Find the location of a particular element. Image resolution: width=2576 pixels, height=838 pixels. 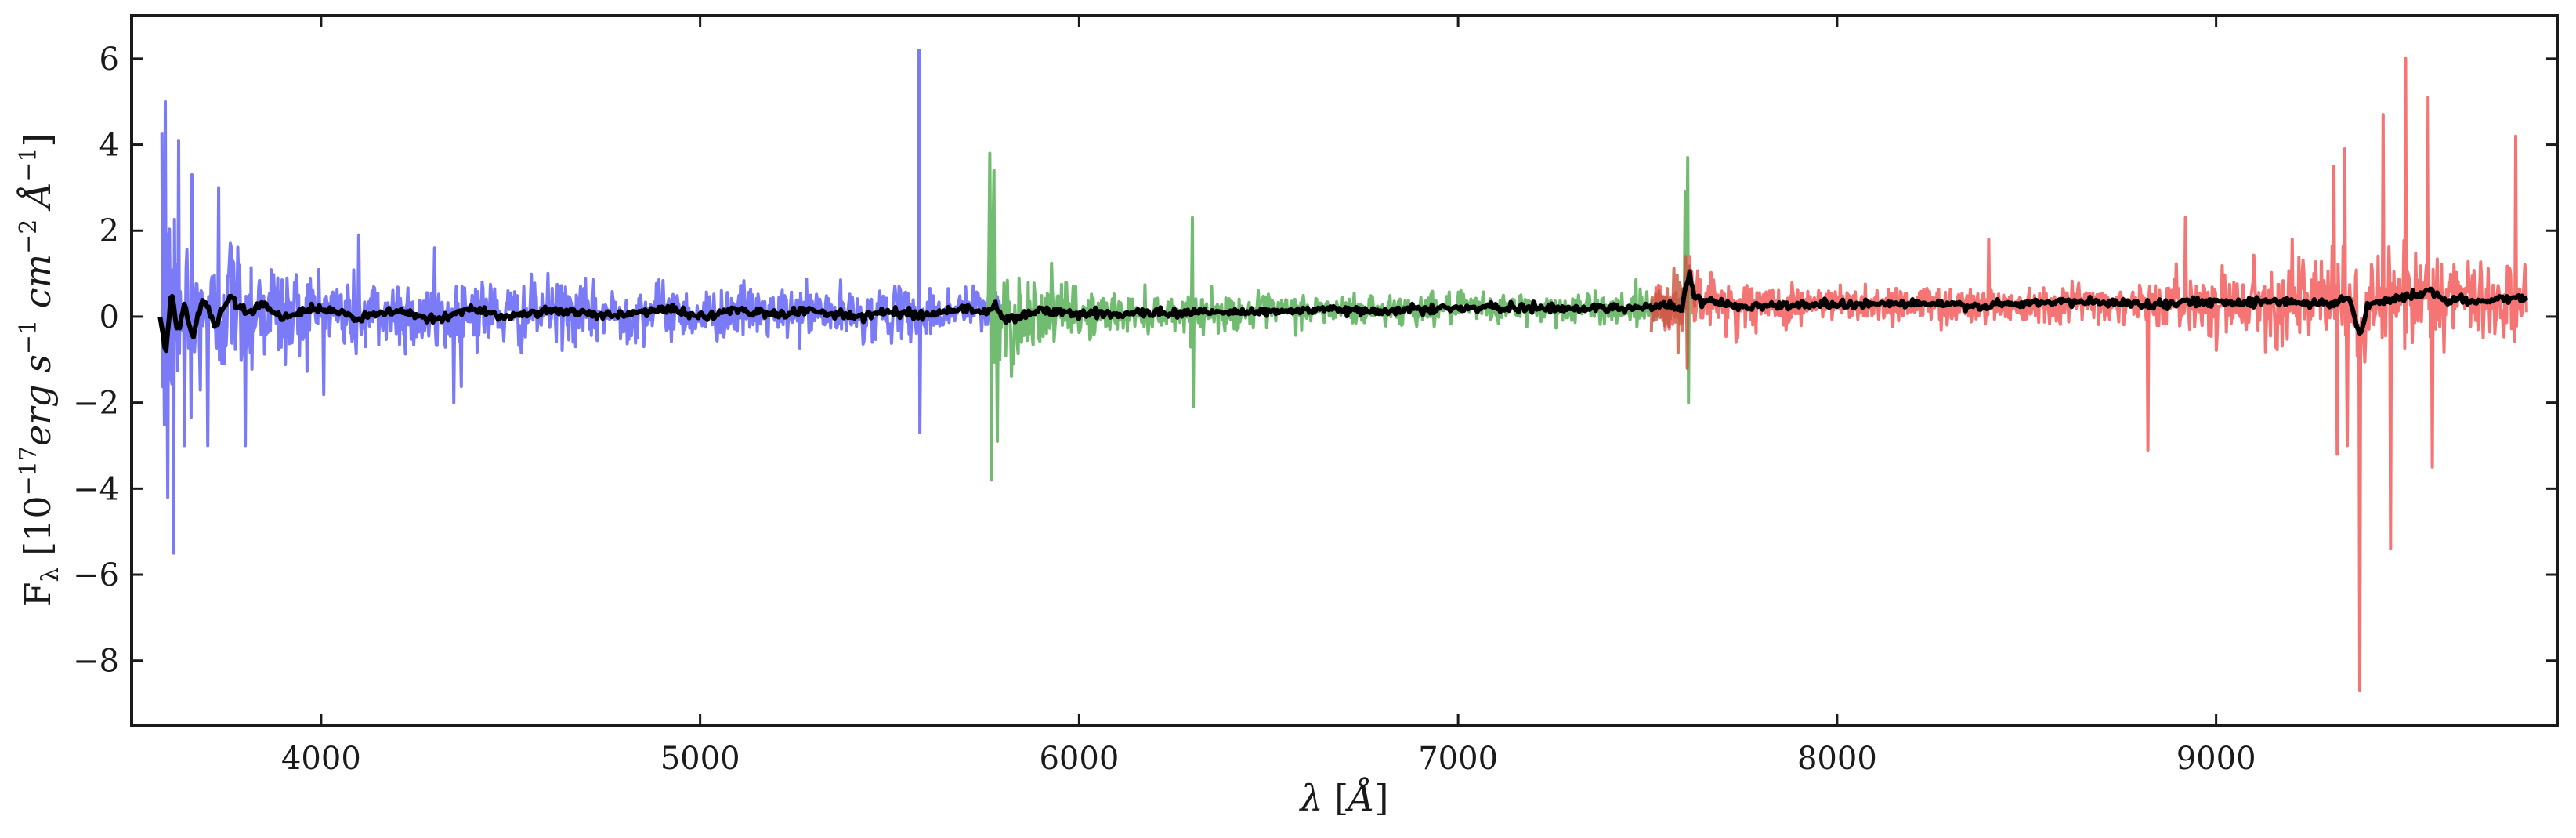

y-tick-label: 4 is located at coordinates (109, 146).